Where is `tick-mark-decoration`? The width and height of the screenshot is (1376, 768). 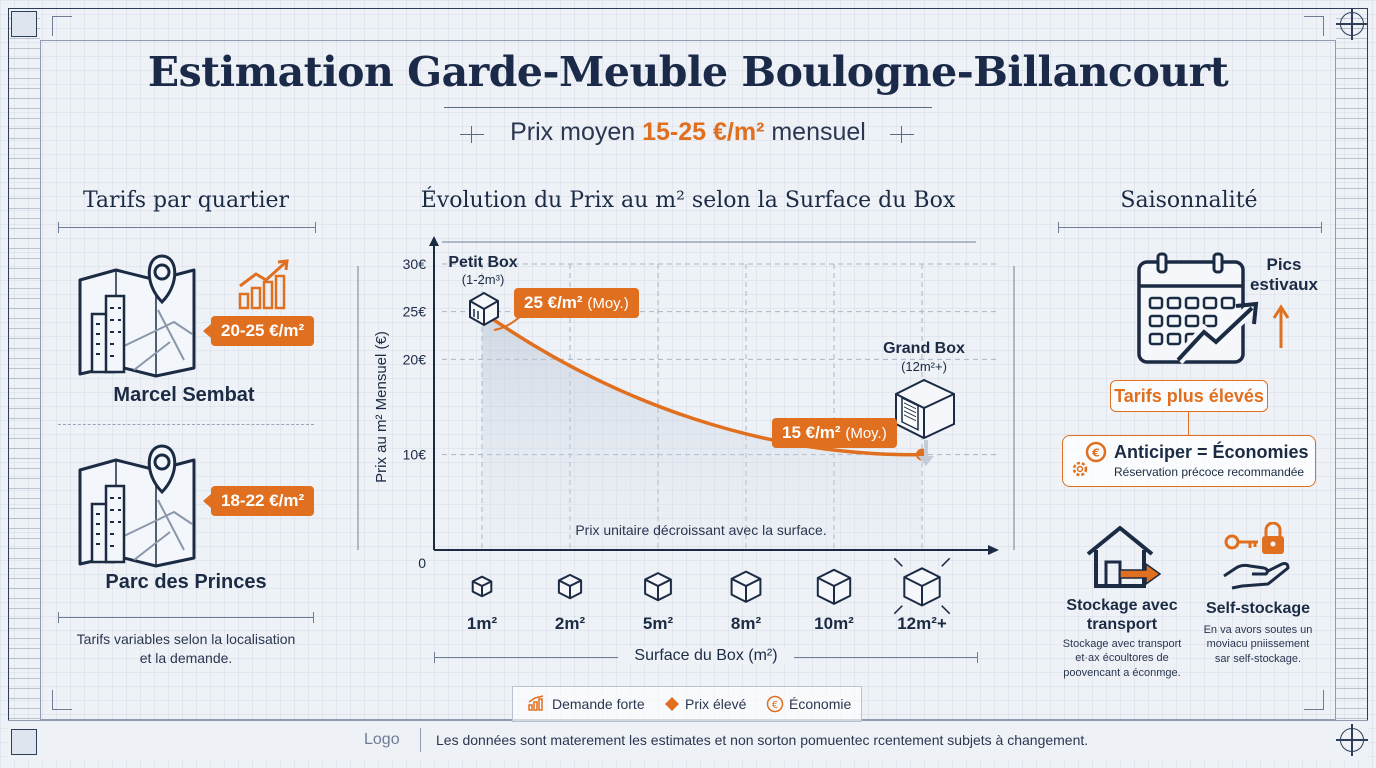
tick-mark-decoration is located at coordinates (472, 134).